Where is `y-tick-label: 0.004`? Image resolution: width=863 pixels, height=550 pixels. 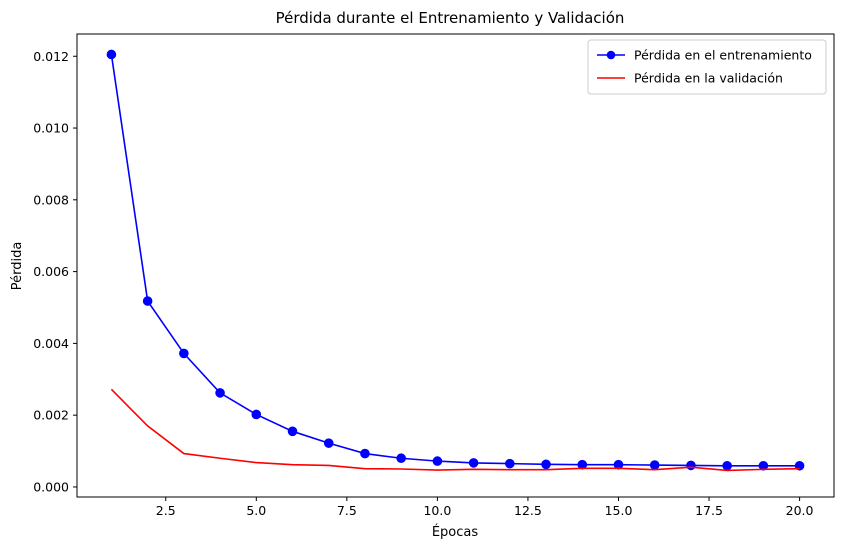
y-tick-label: 0.004 is located at coordinates (51, 343).